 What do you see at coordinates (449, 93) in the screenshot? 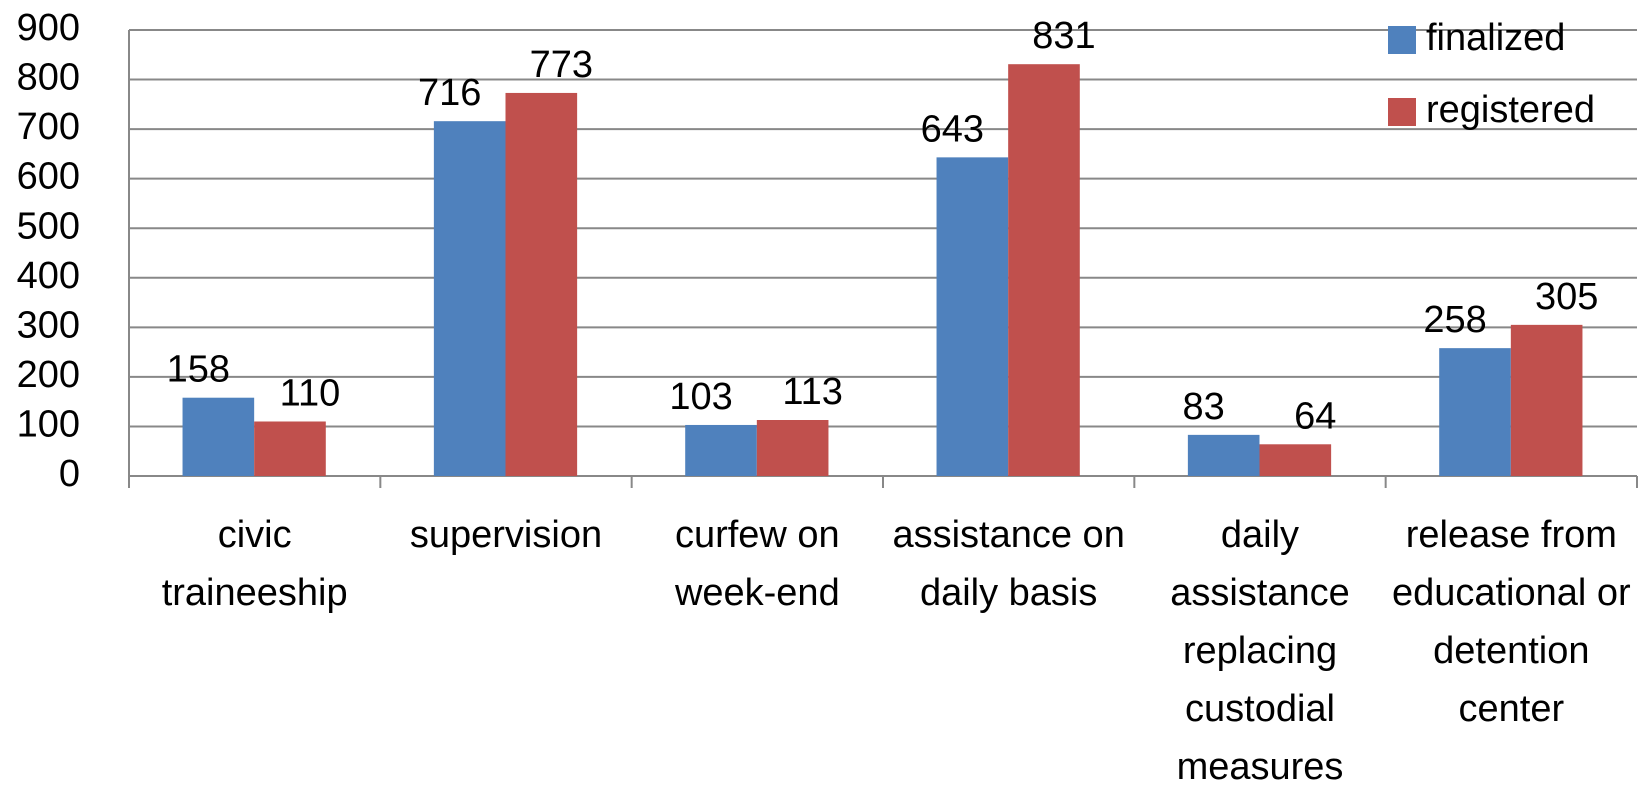
I see `data-label: 716` at bounding box center [449, 93].